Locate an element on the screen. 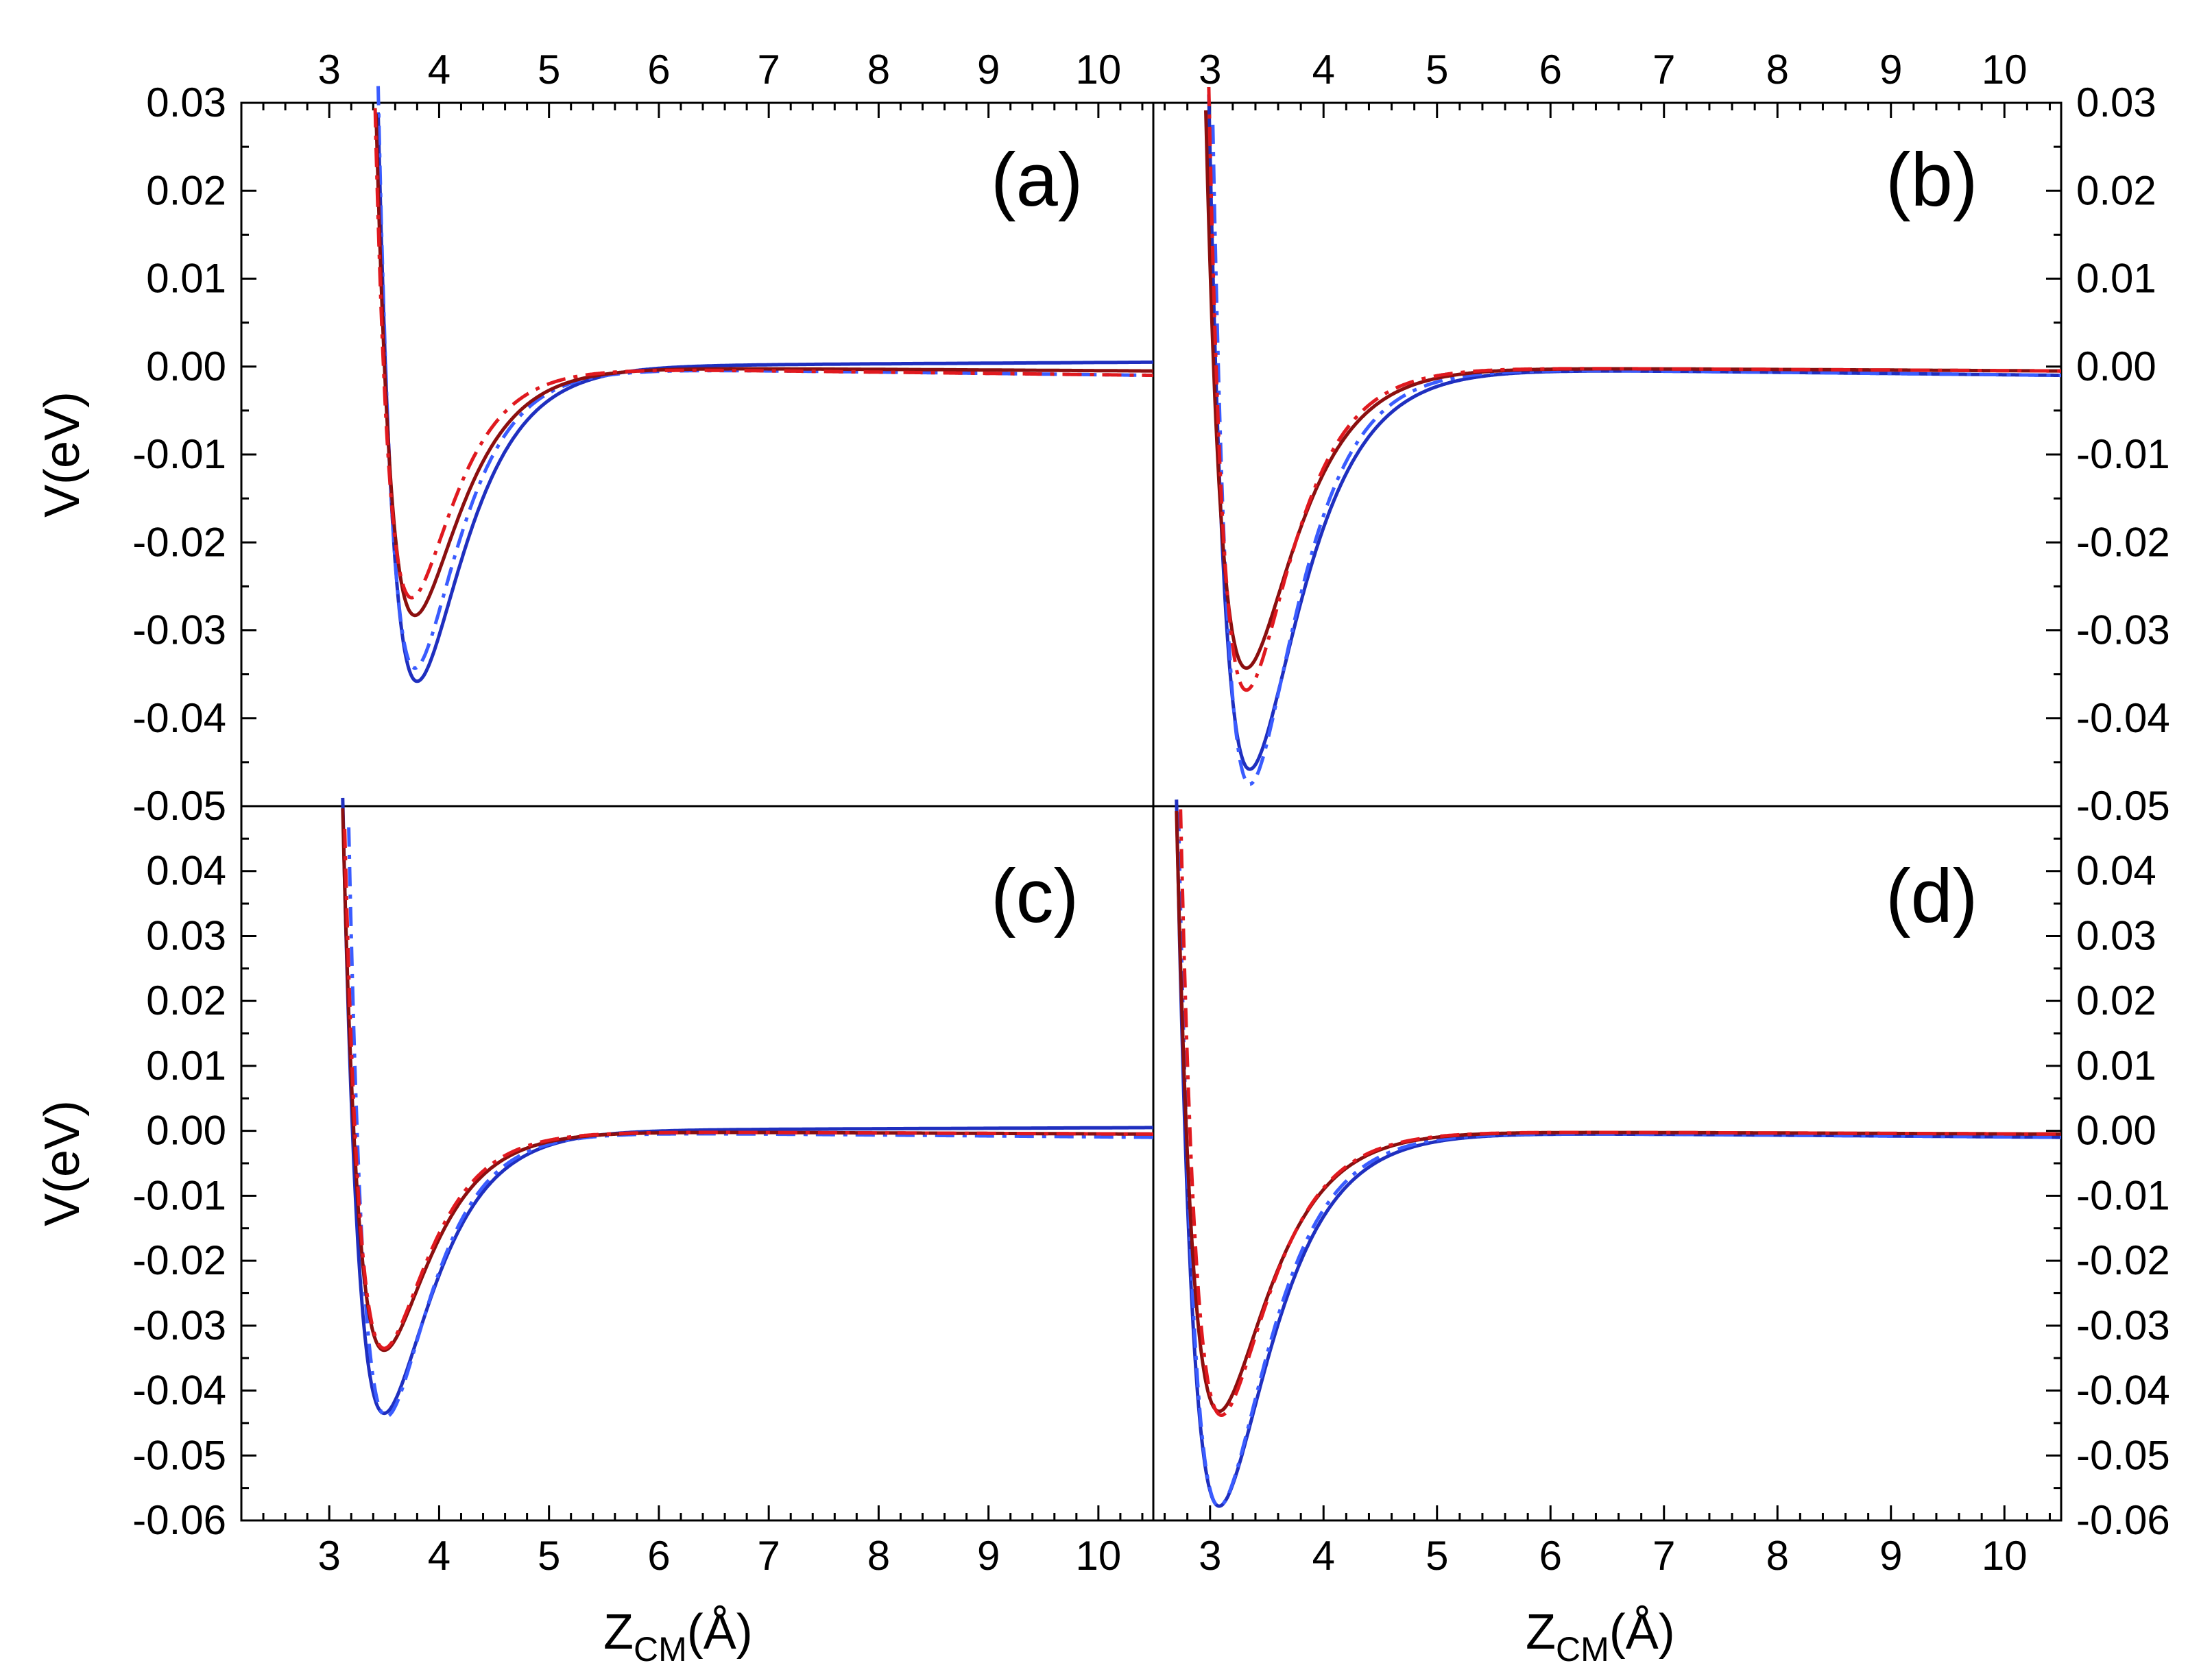 The height and width of the screenshot is (1674, 2212). x-tick-label-a: 3 is located at coordinates (329, 70).